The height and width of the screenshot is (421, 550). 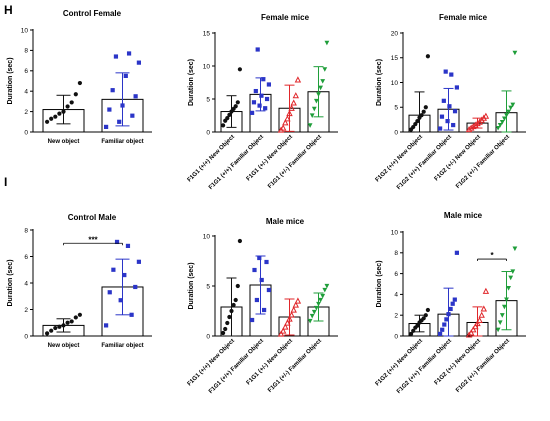 I want to click on x-category-label: F1G2 (+/+) New Object, so click(x=399, y=158).